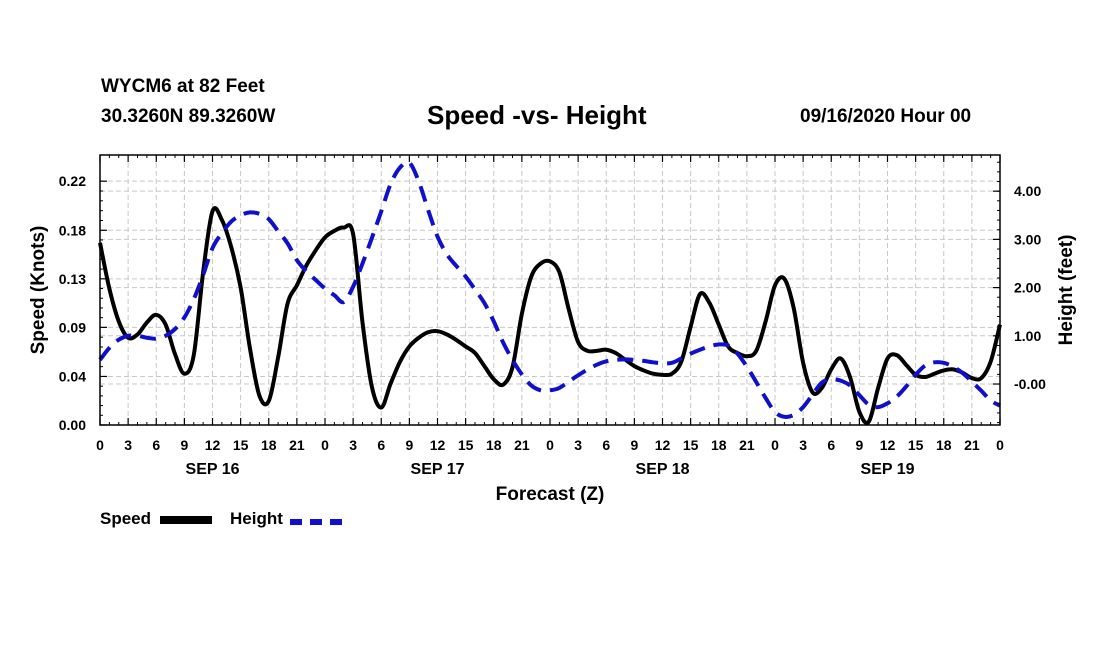 The height and width of the screenshot is (650, 1100). I want to click on y-tick-label: 0.13, so click(72, 279).